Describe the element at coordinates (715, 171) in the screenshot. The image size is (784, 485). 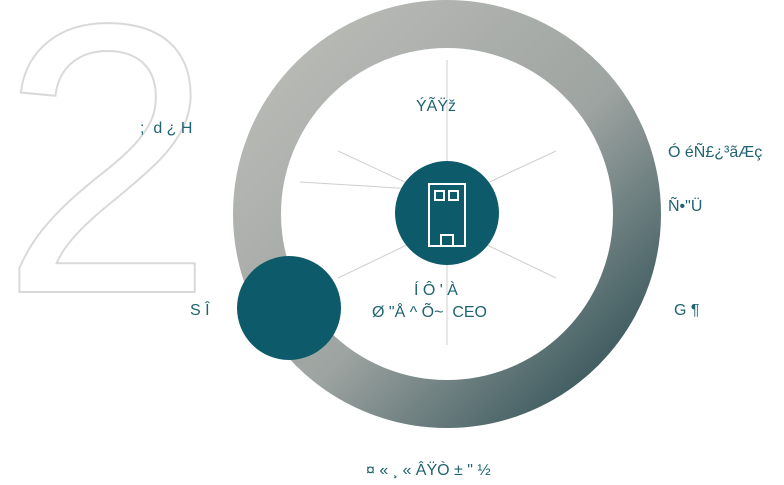
I see `label-top-right: Ó éÑ£¿³ãÆç Ñ•"Ü` at that location.